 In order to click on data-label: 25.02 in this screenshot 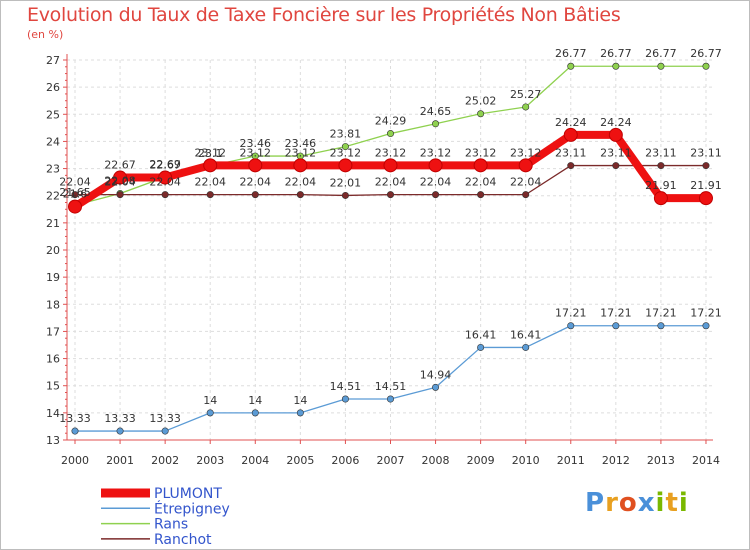, I will do `click(481, 101)`.